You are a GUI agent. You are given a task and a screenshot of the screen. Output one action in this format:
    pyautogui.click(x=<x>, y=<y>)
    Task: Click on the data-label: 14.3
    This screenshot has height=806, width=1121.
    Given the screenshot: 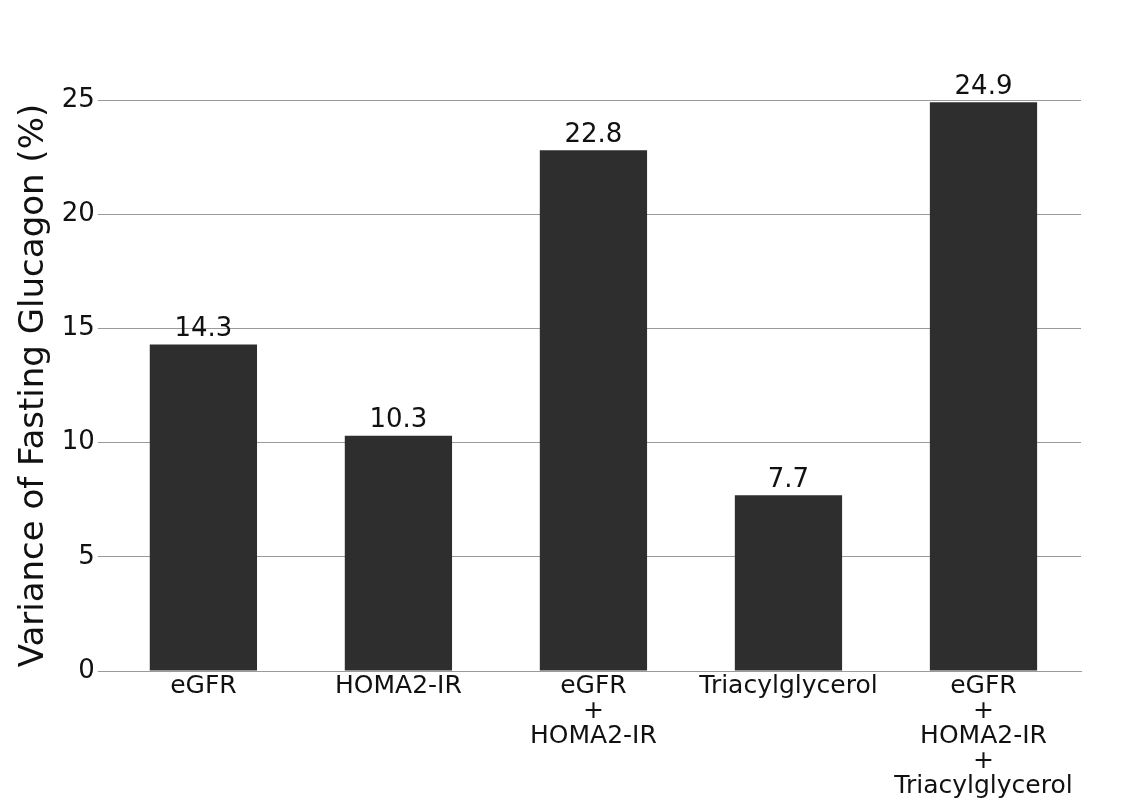 What is the action you would take?
    pyautogui.click(x=203, y=327)
    